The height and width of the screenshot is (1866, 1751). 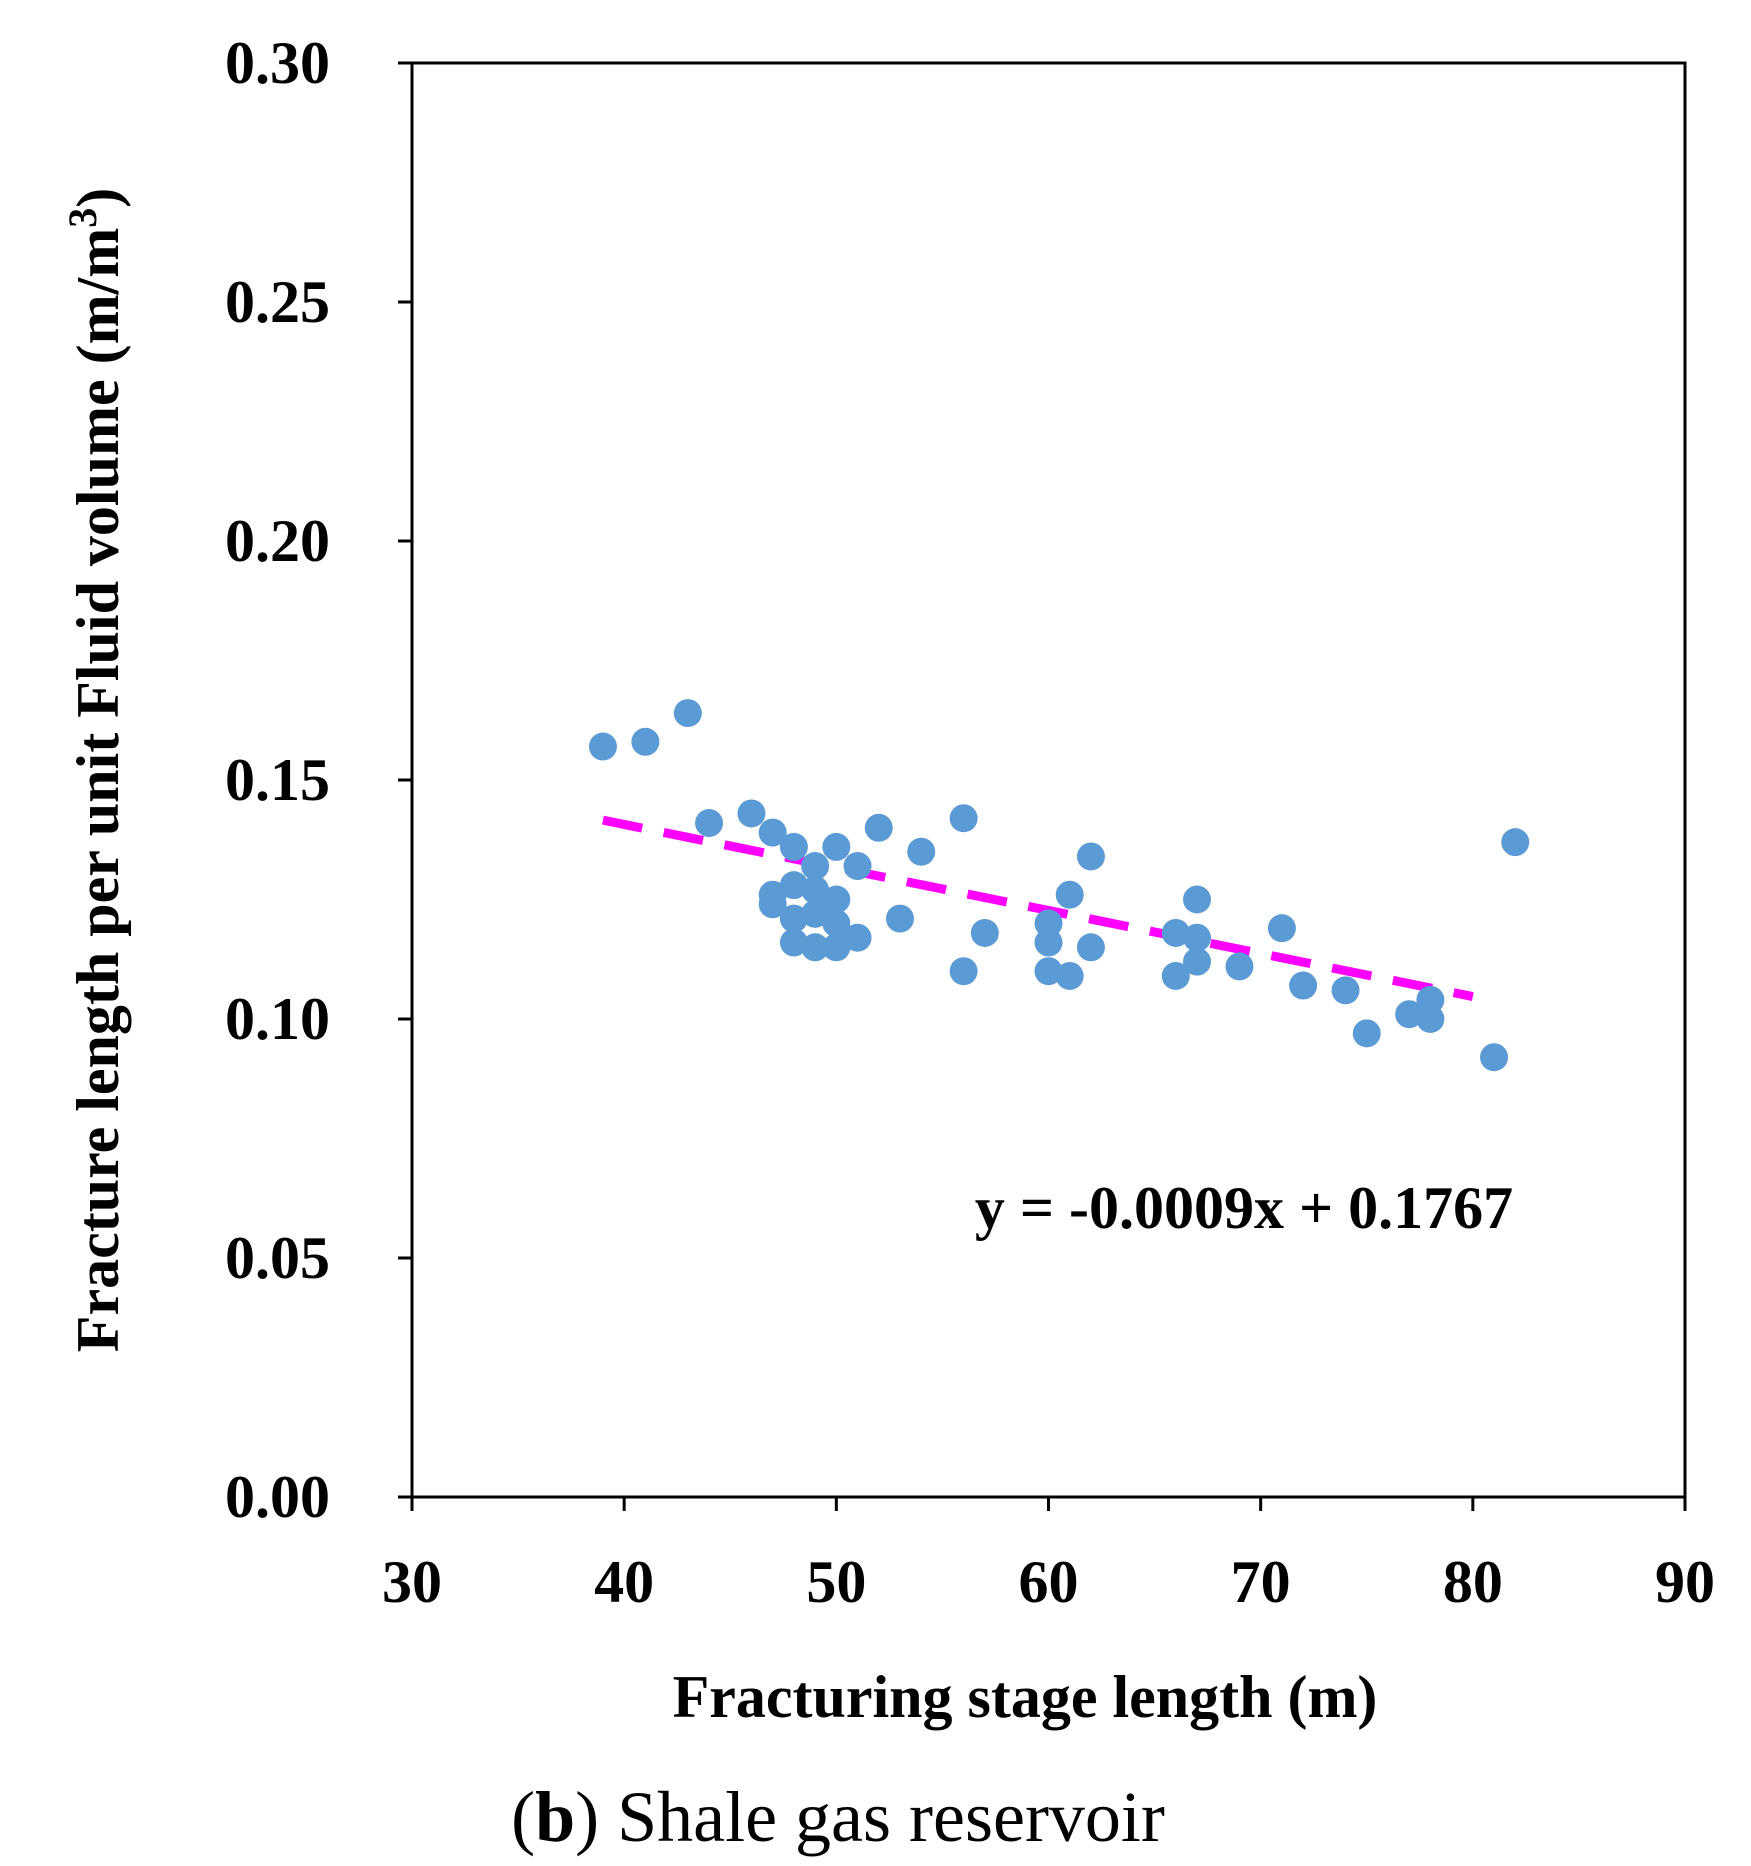 I want to click on y-tick-labels: 0.00 0.05 0.10 0.15 0.20 0.25 0.30, so click(x=277, y=780).